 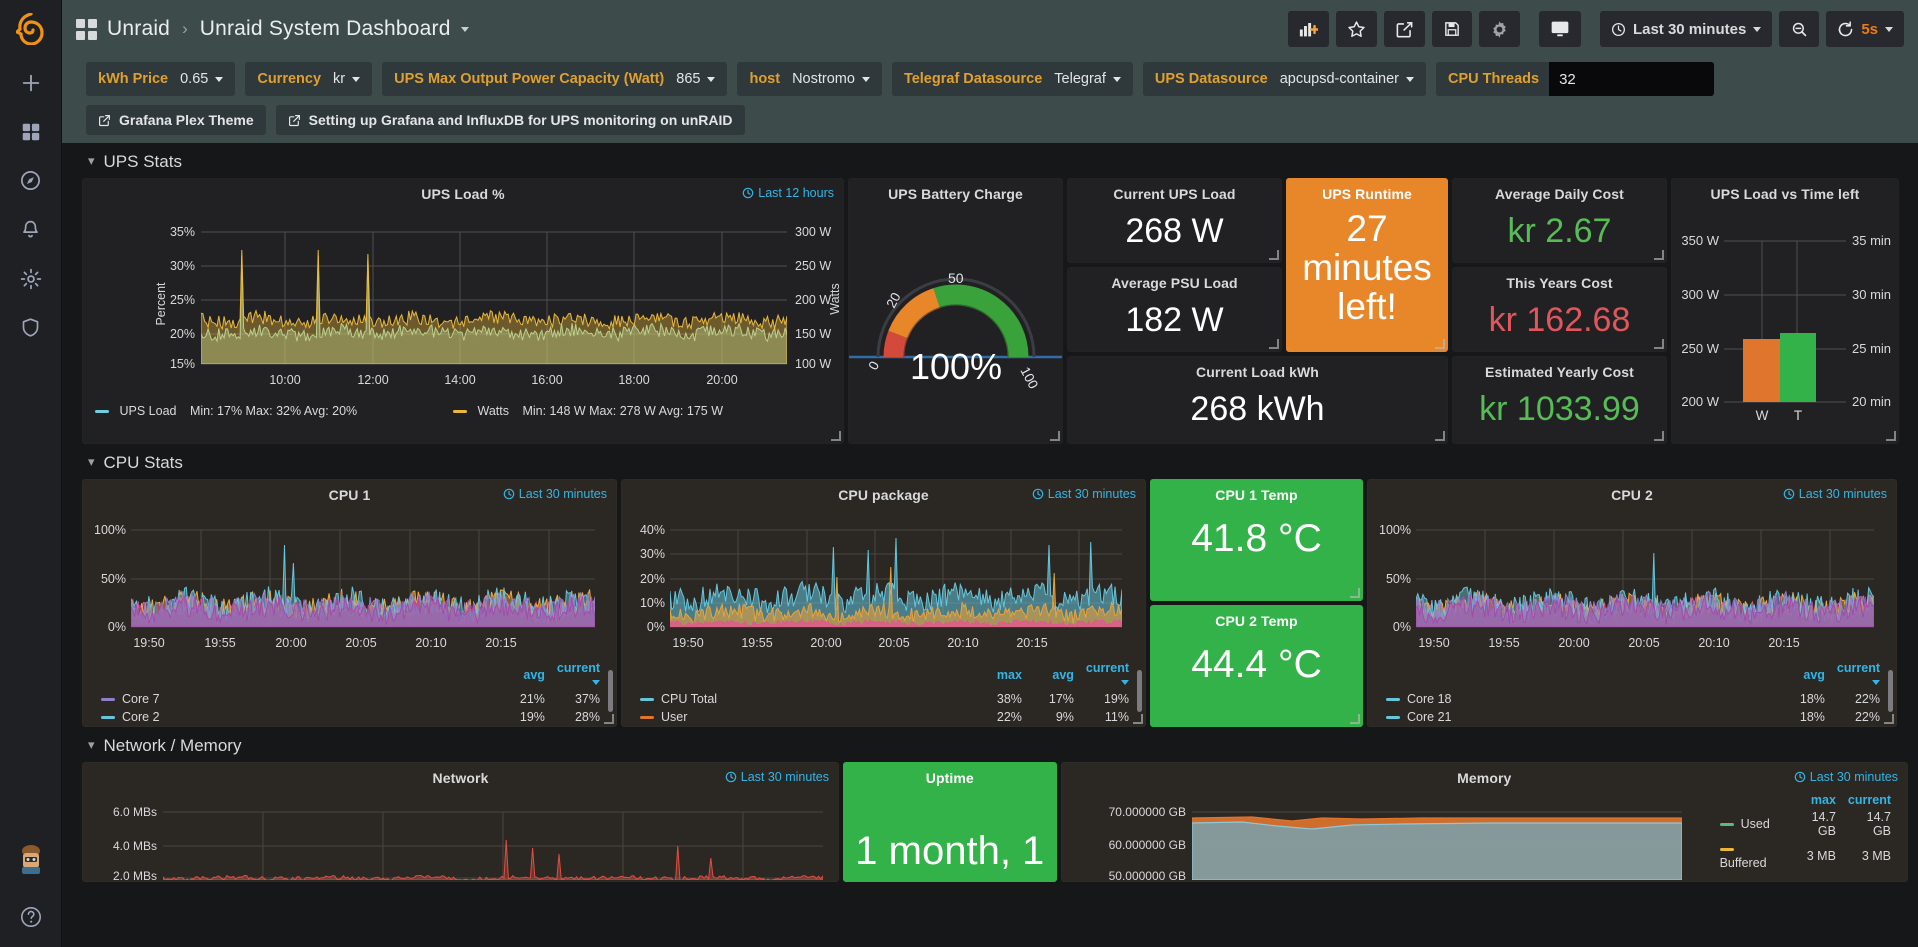 I want to click on panel-this-years-cost: This Years Cost kr 162.68, so click(x=1559, y=309).